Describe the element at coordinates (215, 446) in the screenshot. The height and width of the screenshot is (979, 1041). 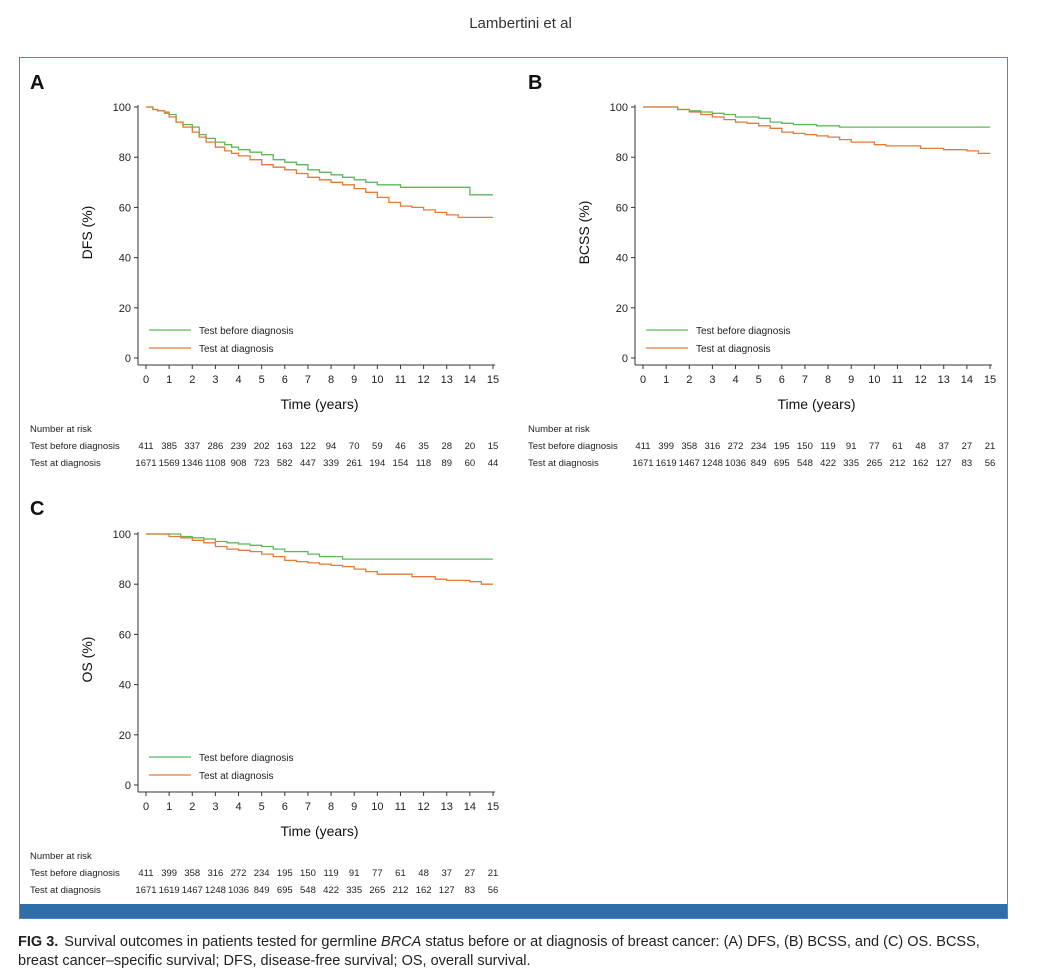
I see `risk-count: 286` at that location.